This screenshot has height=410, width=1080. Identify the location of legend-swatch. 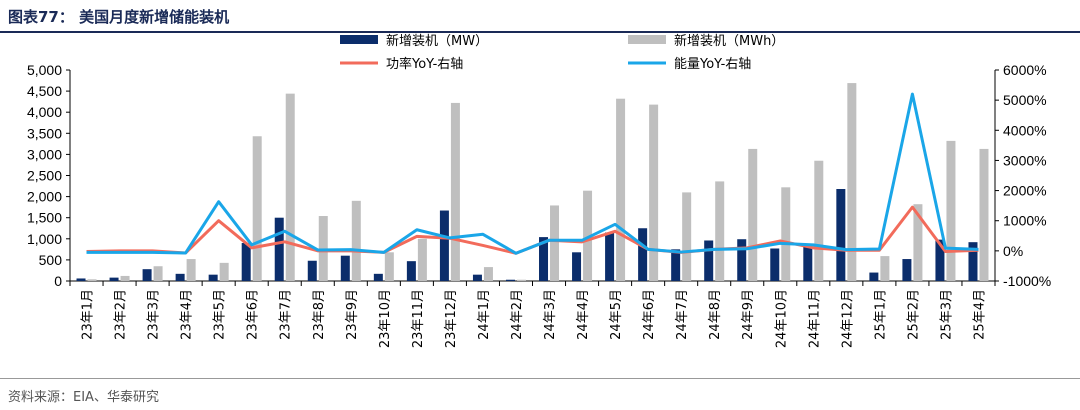
(647, 39).